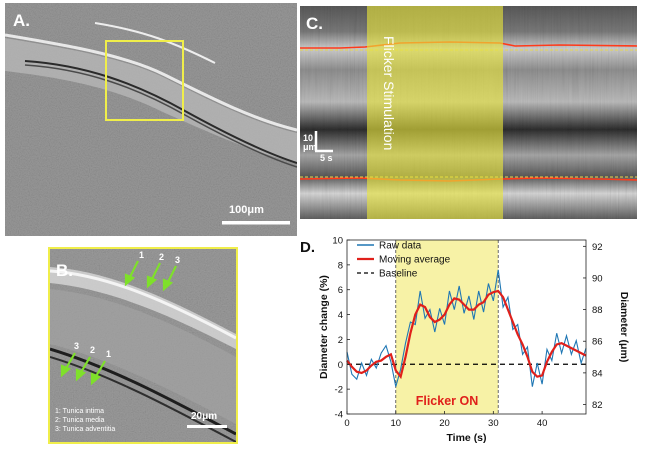  What do you see at coordinates (493, 423) in the screenshot?
I see `x-tick-label: 30` at bounding box center [493, 423].